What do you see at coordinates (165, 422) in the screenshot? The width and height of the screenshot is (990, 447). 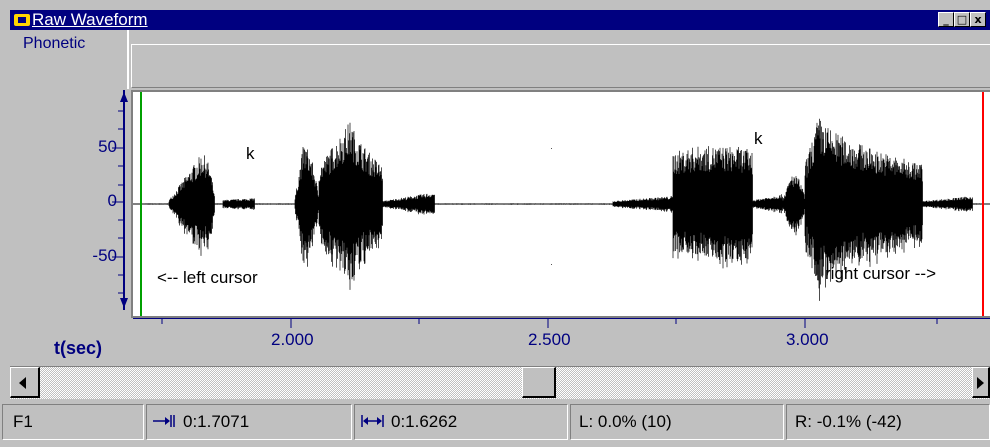 I see `cursor-position-icon` at bounding box center [165, 422].